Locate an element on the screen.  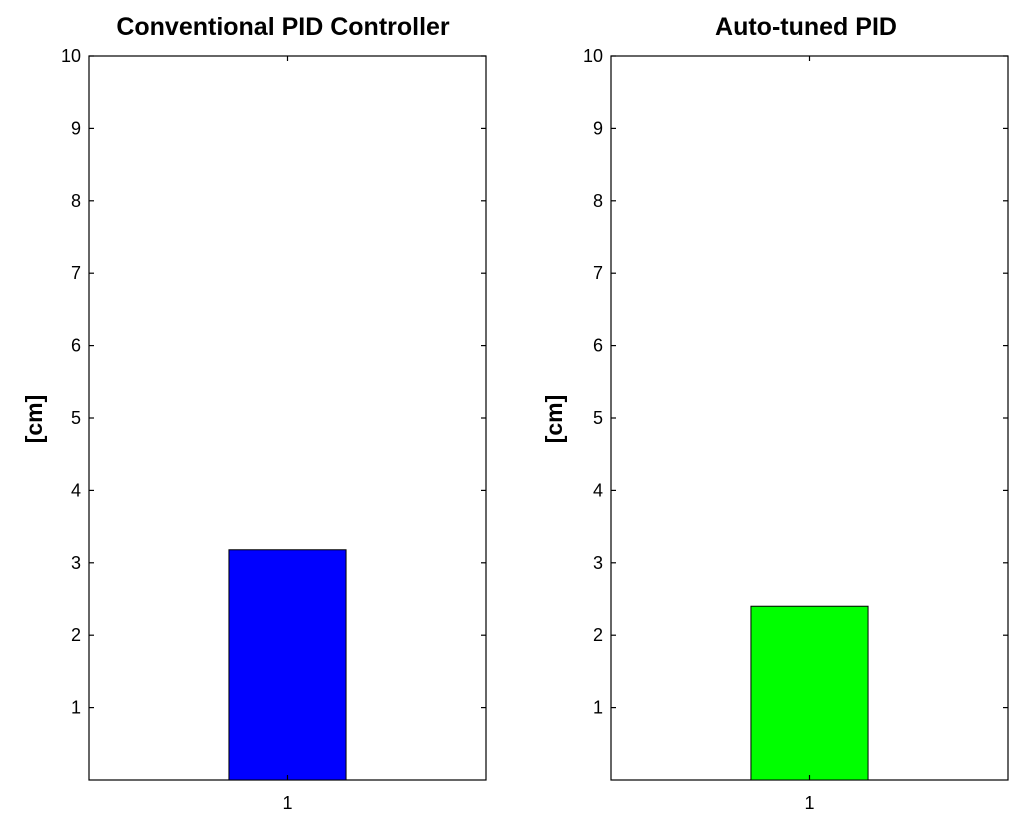
left-y-tick-label: 2 is located at coordinates (76, 635).